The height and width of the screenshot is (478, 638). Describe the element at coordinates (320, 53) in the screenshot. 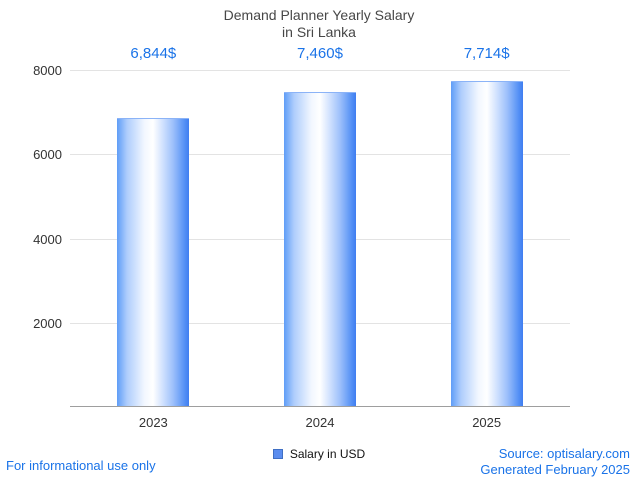

I see `value-label-2024: 7,460$` at that location.